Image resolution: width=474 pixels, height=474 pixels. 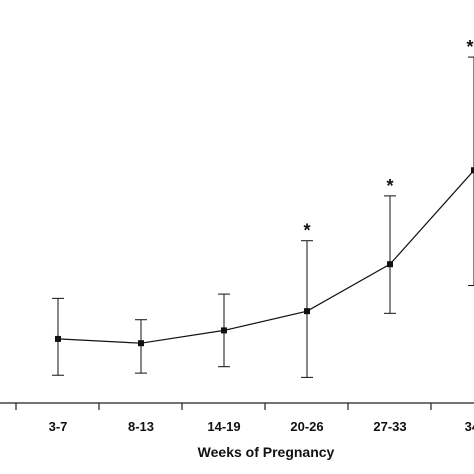 What do you see at coordinates (469, 426) in the screenshot?
I see `x-tick-label: 34-` at bounding box center [469, 426].